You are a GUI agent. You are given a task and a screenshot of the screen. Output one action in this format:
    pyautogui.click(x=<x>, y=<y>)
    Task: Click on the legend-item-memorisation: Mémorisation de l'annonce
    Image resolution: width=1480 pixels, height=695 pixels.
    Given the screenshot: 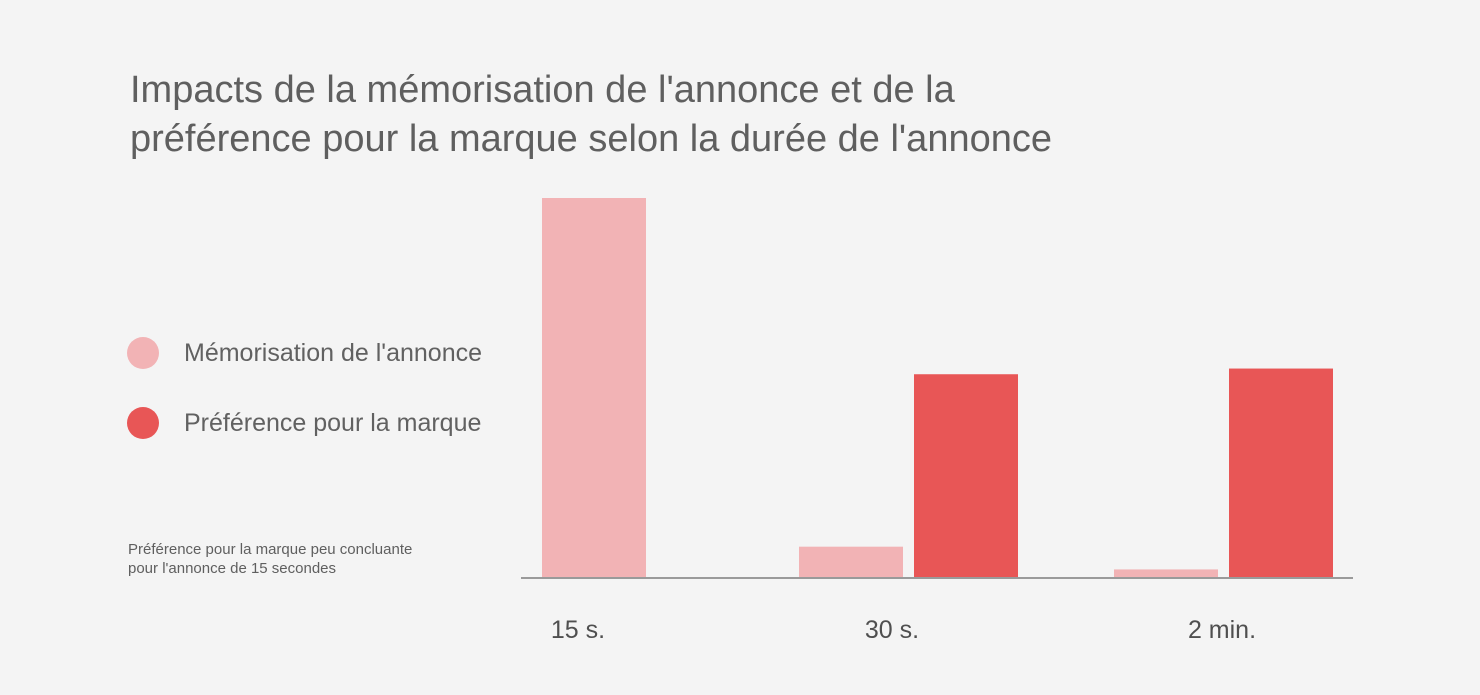 What is the action you would take?
    pyautogui.click(x=304, y=353)
    